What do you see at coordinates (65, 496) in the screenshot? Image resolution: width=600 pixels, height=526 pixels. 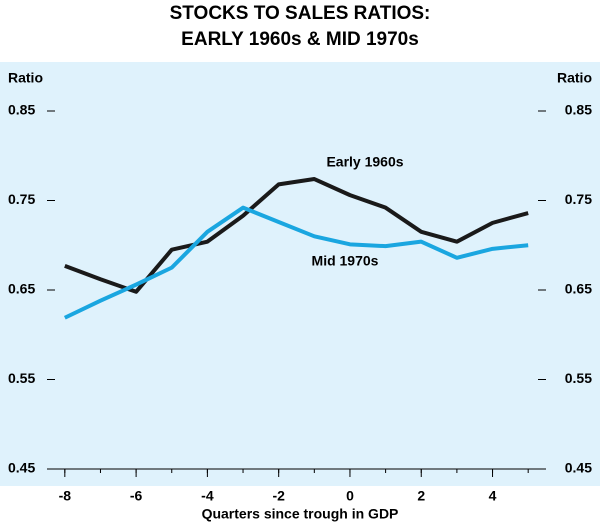 I see `x-tick-label: -8` at bounding box center [65, 496].